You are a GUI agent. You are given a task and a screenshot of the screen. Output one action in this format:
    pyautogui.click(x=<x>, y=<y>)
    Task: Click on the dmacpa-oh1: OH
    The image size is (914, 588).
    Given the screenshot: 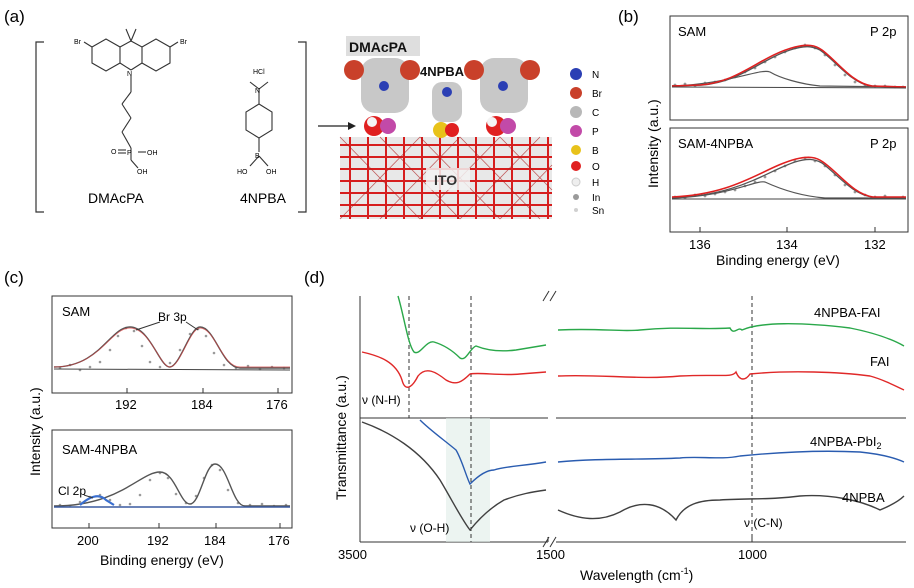 What is the action you would take?
    pyautogui.click(x=152, y=153)
    